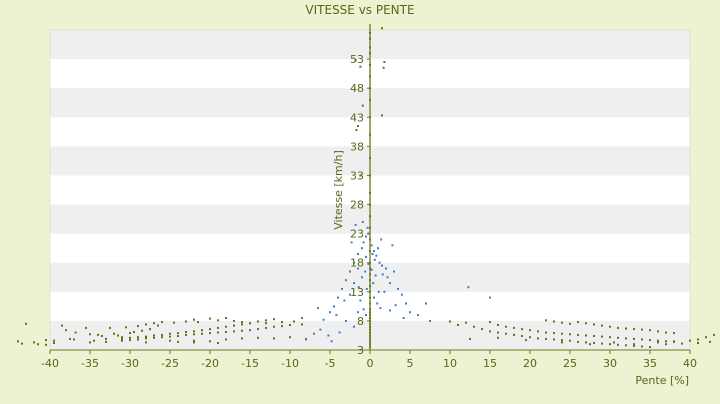 Image resolution: width=720 pixels, height=404 pixels. Describe the element at coordinates (357, 205) in the screenshot. I see `y-tick-label: 28` at that location.